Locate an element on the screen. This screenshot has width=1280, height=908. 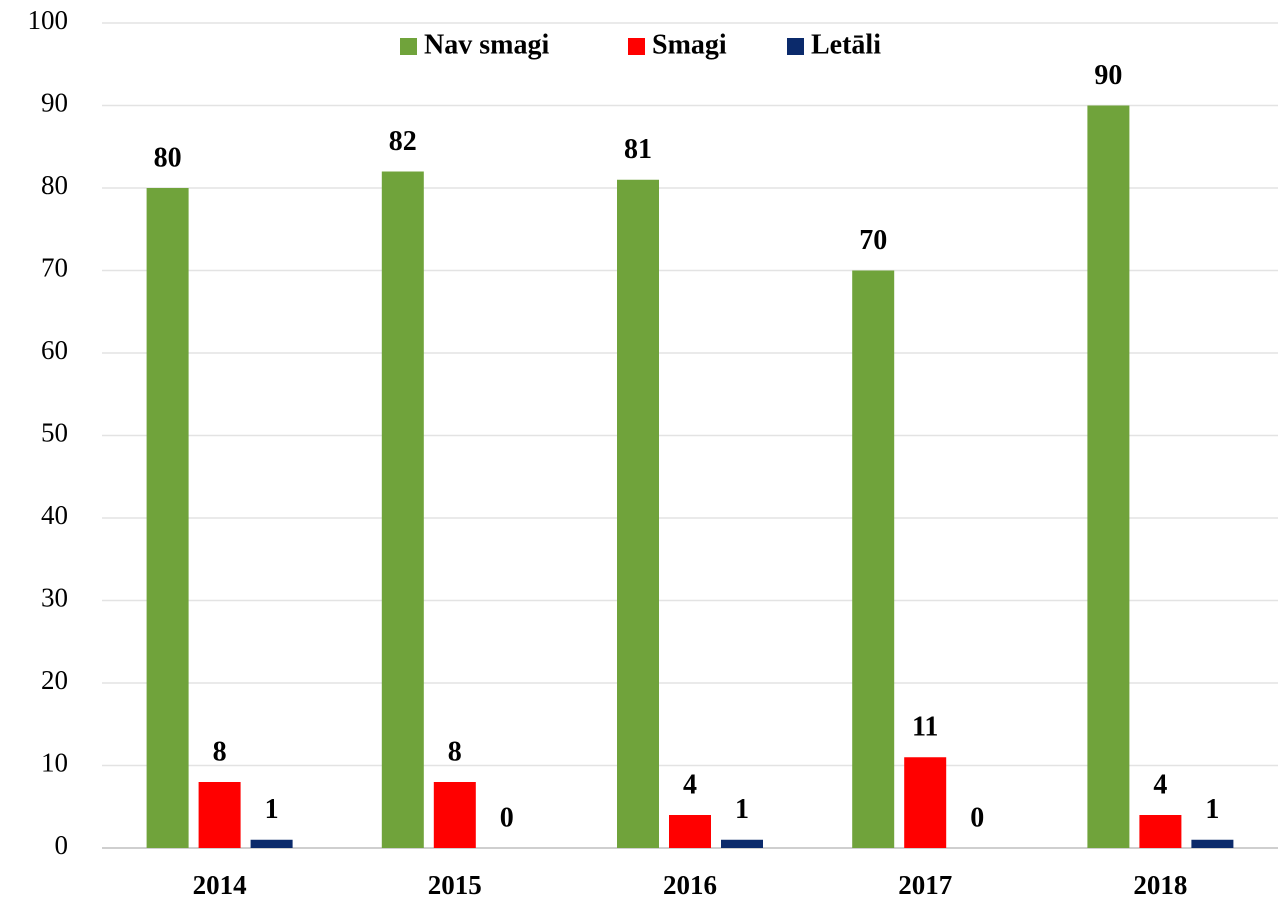
value-label: 70 is located at coordinates (873, 240).